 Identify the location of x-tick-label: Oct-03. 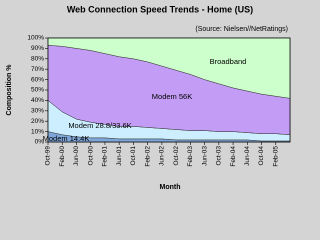
(219, 156).